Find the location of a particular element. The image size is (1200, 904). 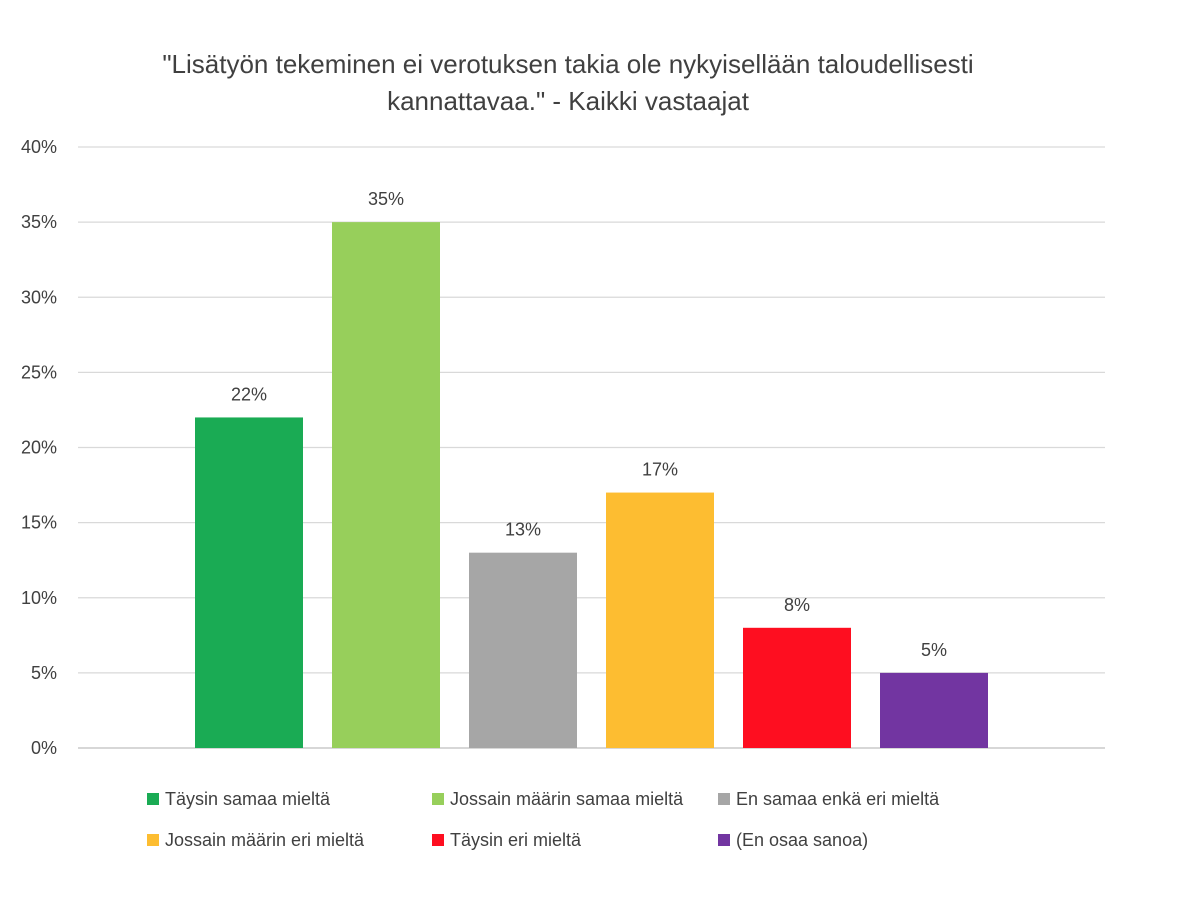

legend-label: En samaa enkä eri mieltä is located at coordinates (838, 799).